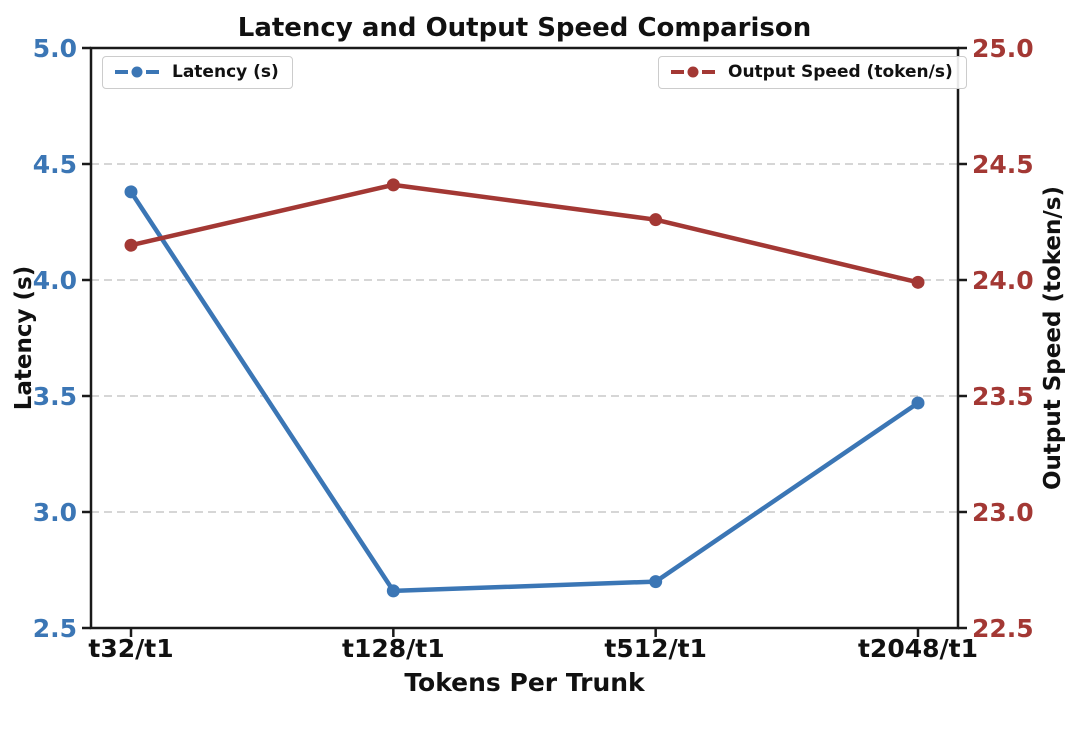 The height and width of the screenshot is (737, 1080). What do you see at coordinates (54, 628) in the screenshot?
I see `left-y-tick-label: 2.5` at bounding box center [54, 628].